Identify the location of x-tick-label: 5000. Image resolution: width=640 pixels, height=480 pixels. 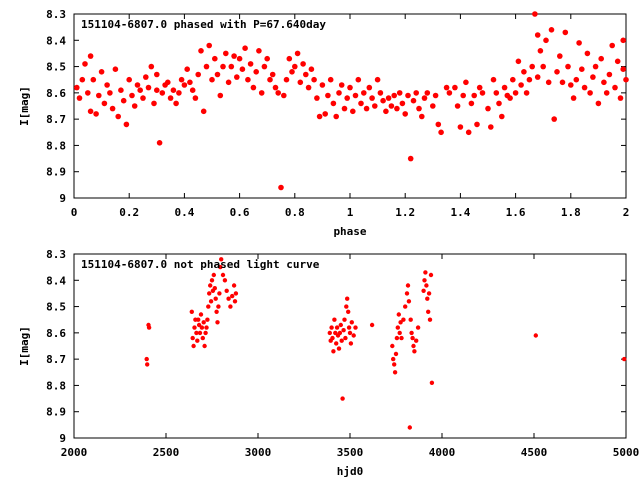
(626, 452).